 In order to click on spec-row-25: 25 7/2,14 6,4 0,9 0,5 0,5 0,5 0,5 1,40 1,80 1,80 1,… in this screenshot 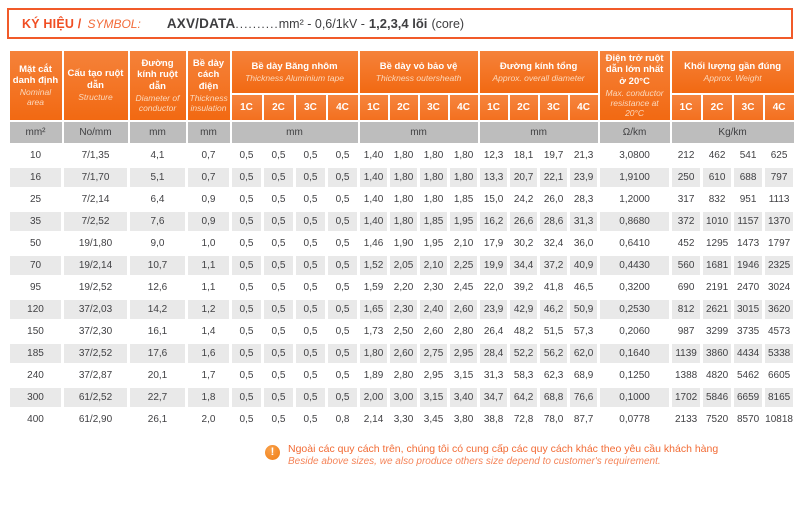, I will do `click(402, 199)`.